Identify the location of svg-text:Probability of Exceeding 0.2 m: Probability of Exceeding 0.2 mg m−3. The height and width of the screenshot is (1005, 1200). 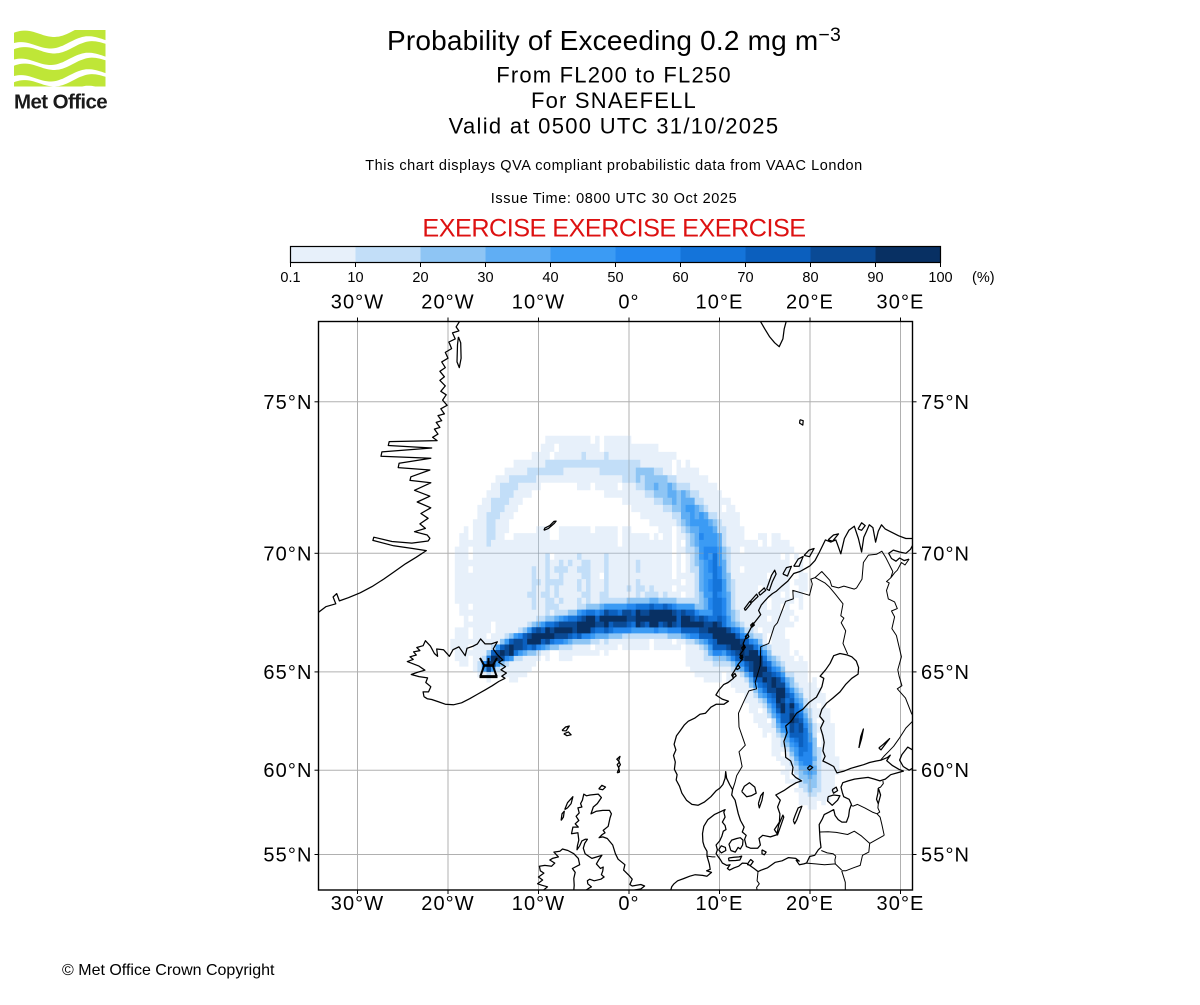
(614, 40).